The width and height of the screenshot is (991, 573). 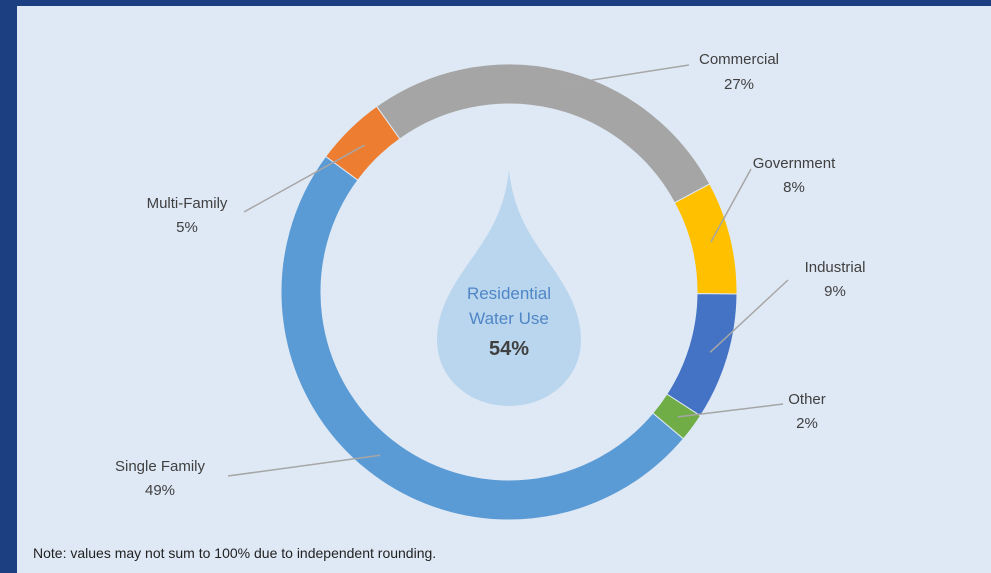 I want to click on water-drop-icon, so click(x=509, y=288).